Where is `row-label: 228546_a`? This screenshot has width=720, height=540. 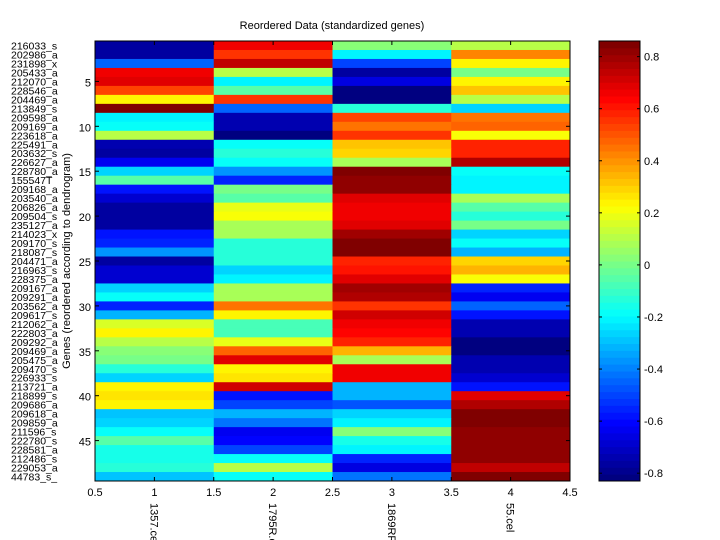 row-label: 228546_a is located at coordinates (34, 91).